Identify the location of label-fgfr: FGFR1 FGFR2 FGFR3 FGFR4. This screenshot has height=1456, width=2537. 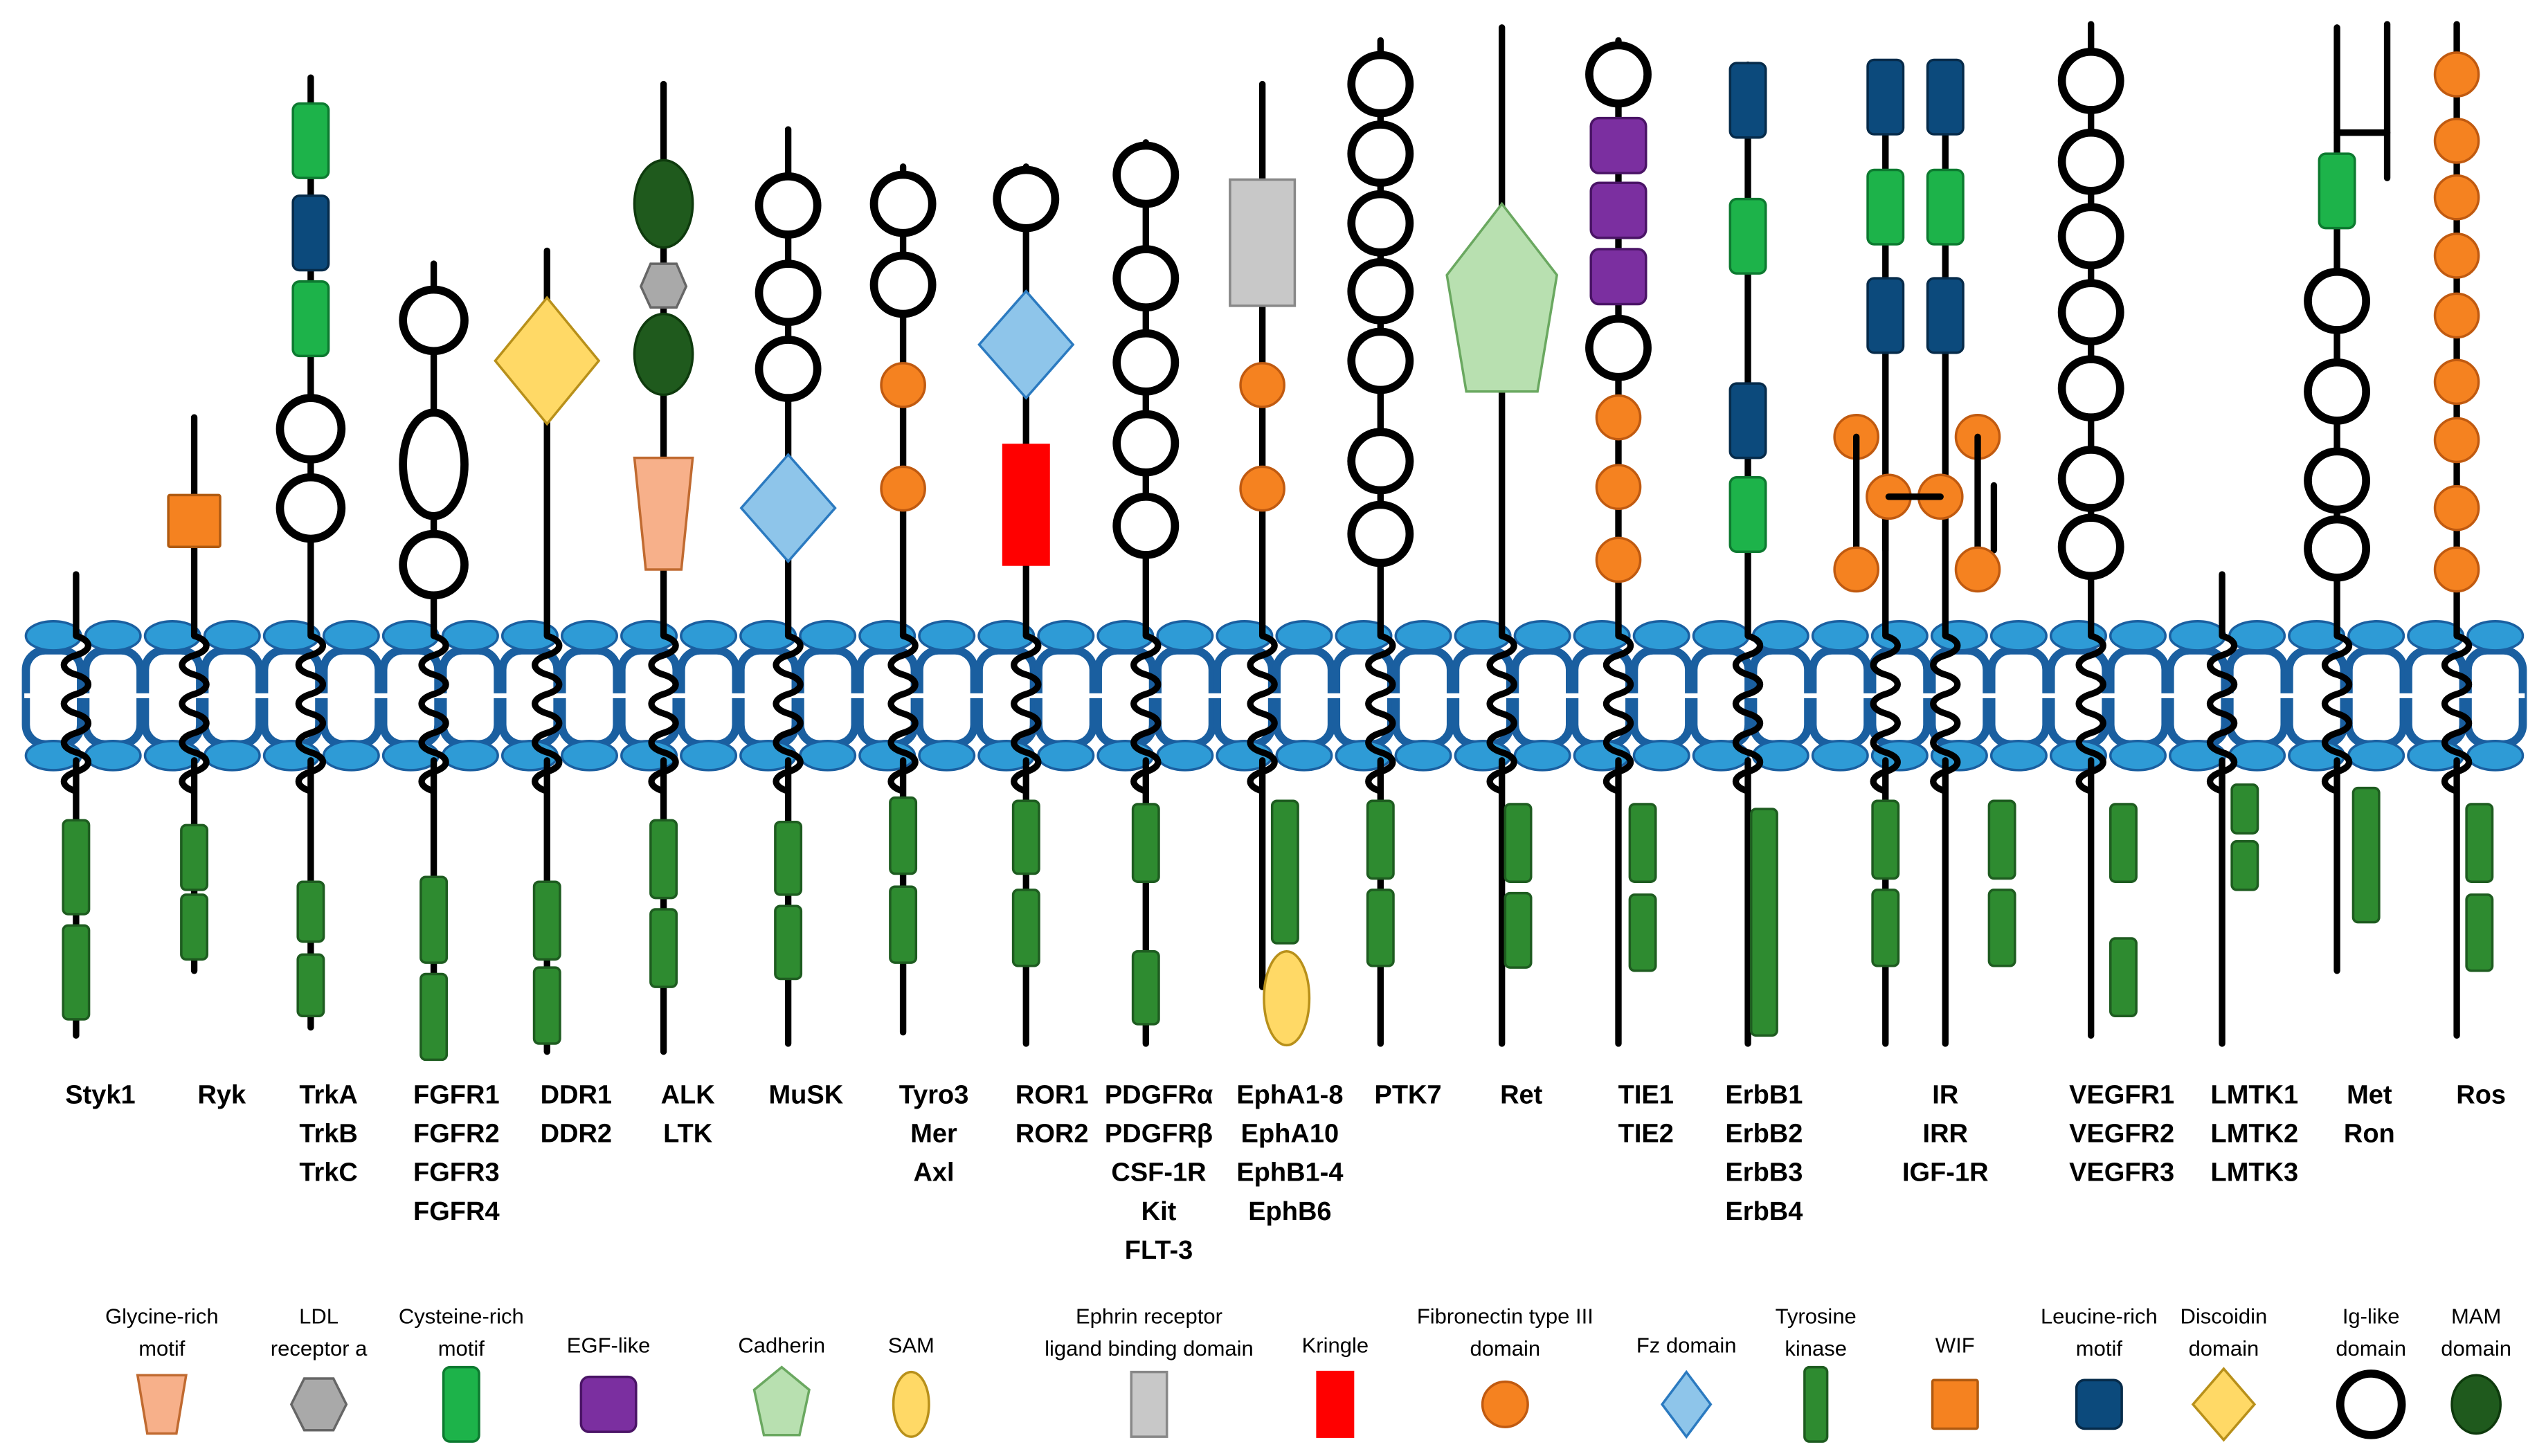
(457, 1153).